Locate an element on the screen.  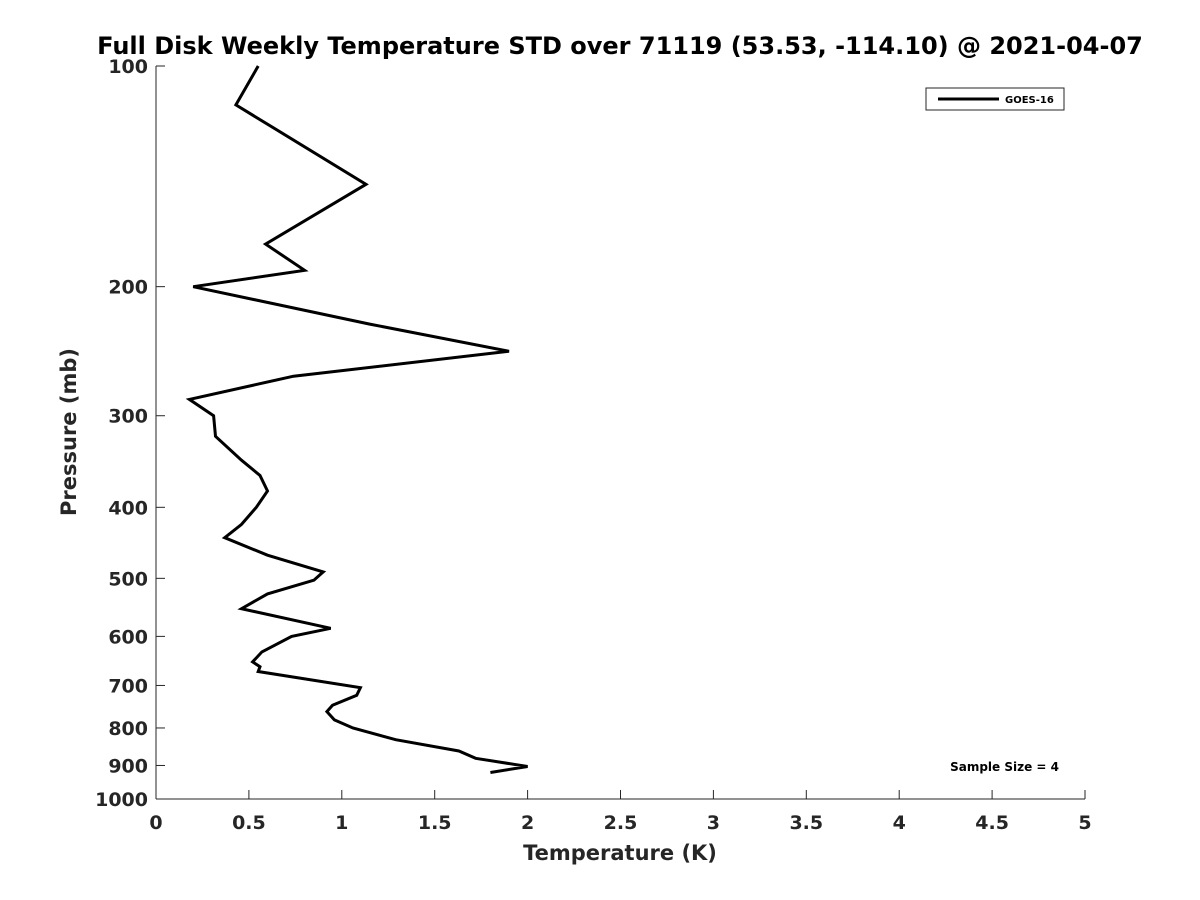
y-tick-label: 400 is located at coordinates (128, 508).